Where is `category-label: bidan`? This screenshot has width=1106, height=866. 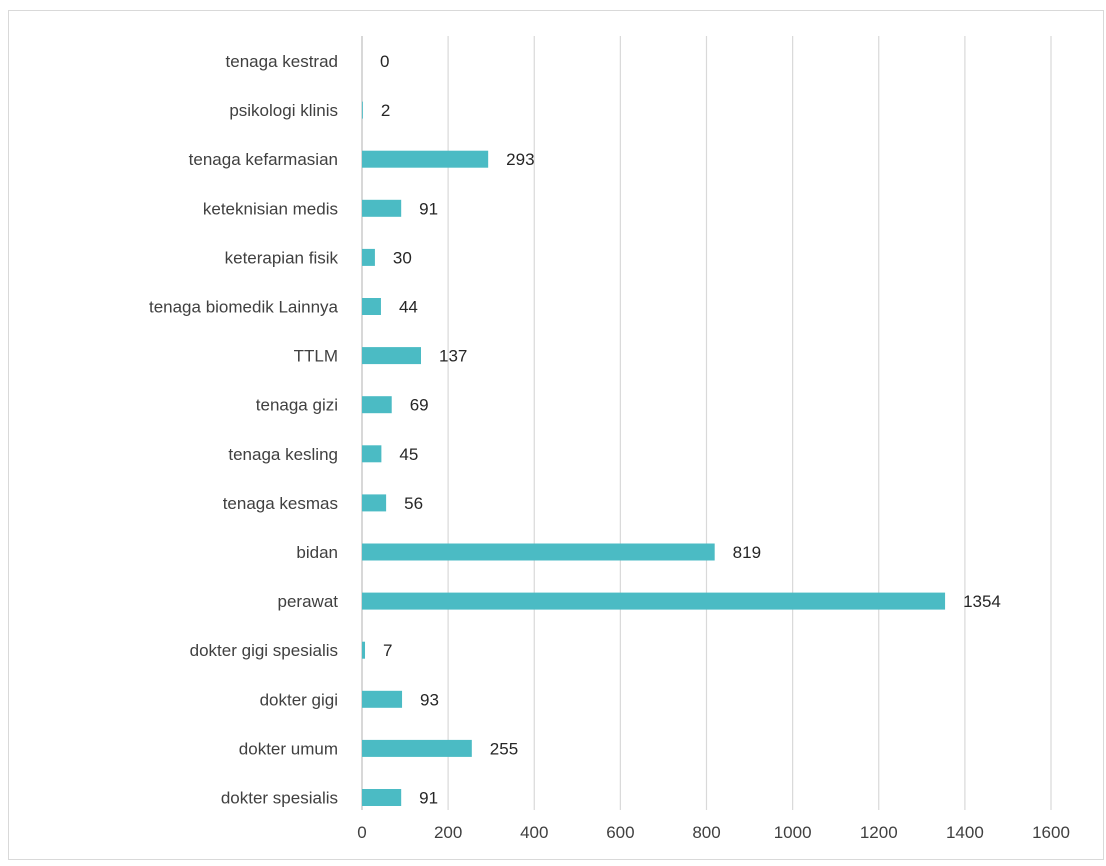
category-label: bidan is located at coordinates (317, 552).